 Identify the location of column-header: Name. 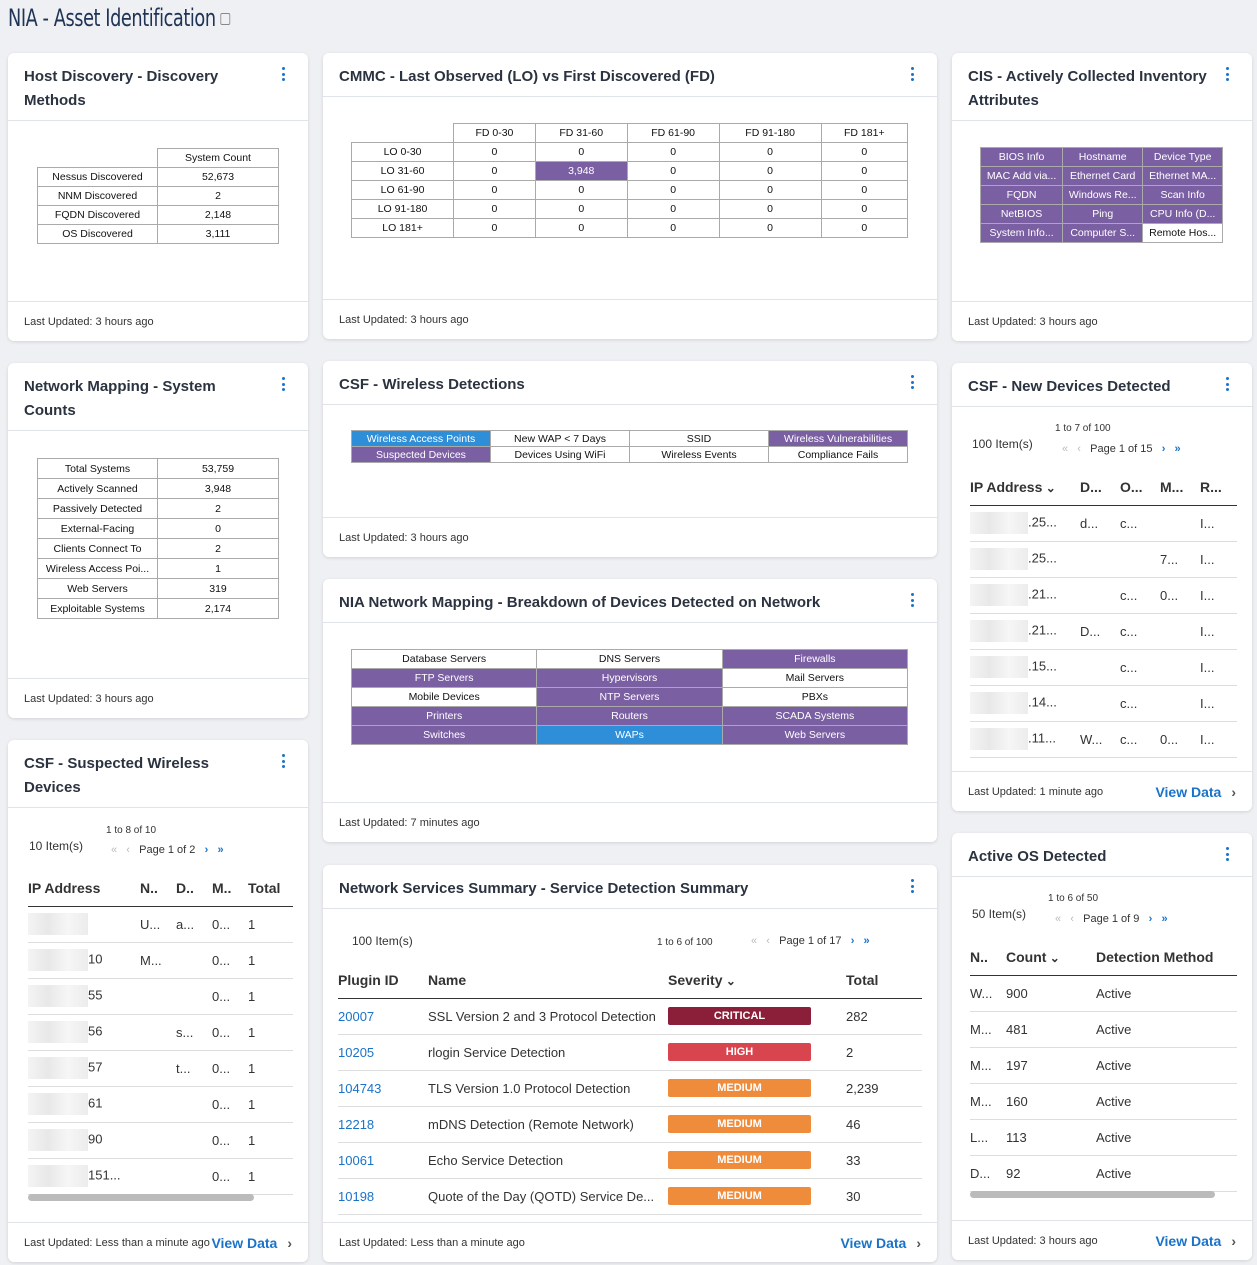
(548, 980).